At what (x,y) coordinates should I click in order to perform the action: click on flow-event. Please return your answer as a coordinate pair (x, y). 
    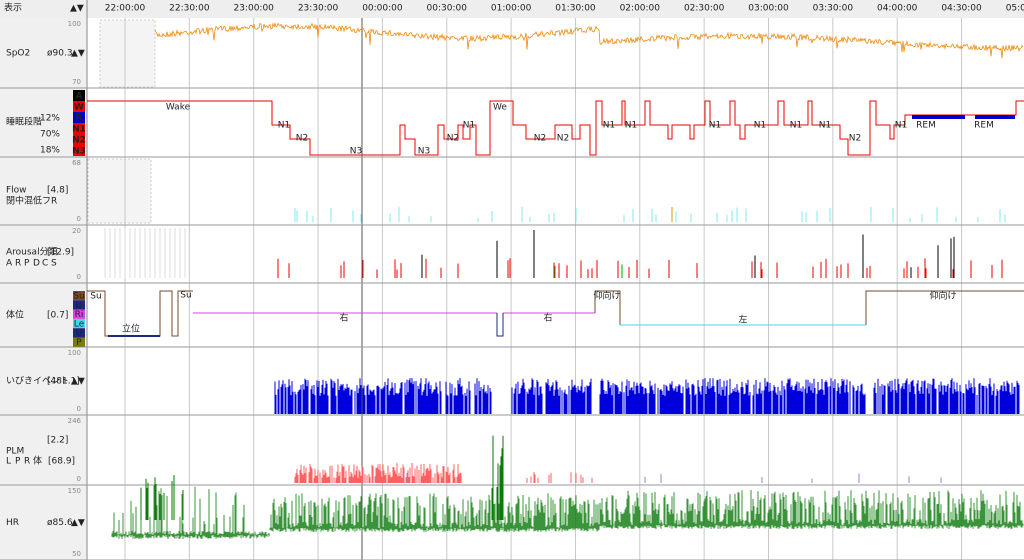
    Looking at the image, I should click on (650, 214).